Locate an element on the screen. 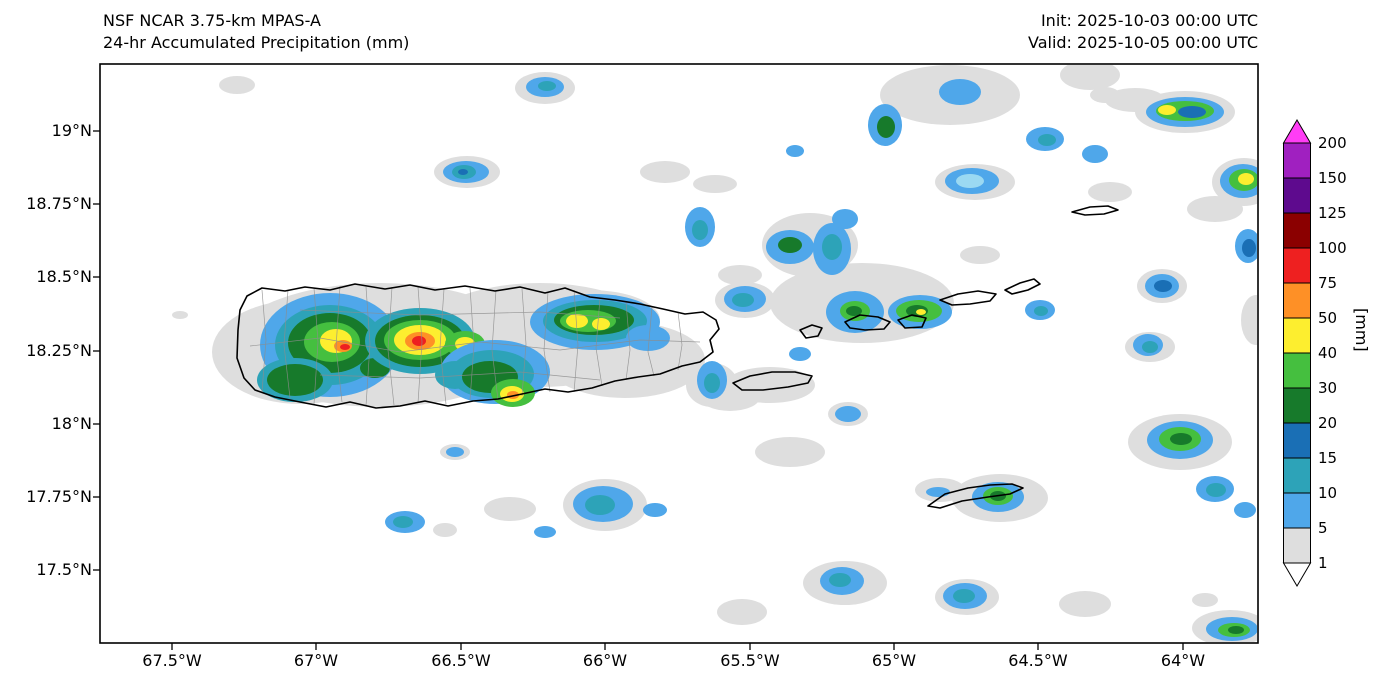 Image resolution: width=1390 pixels, height=687 pixels. plot-title: 24-hr Accumulated Precipitation (mm) is located at coordinates (256, 42).